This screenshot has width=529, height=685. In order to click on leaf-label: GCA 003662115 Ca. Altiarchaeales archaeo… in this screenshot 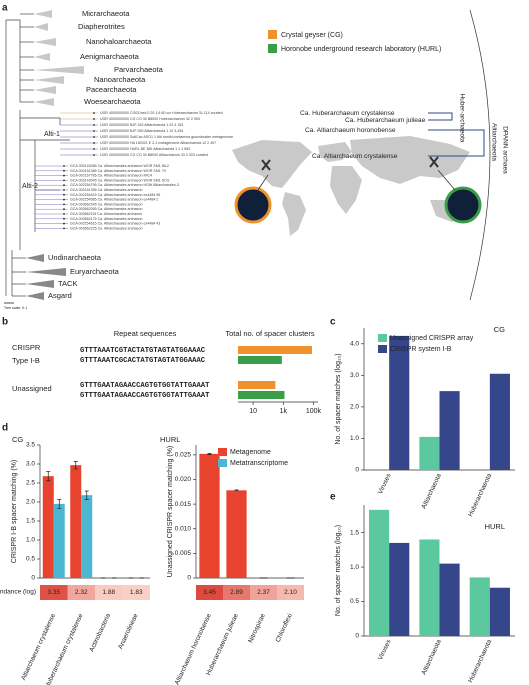, I will do `click(106, 214)`.